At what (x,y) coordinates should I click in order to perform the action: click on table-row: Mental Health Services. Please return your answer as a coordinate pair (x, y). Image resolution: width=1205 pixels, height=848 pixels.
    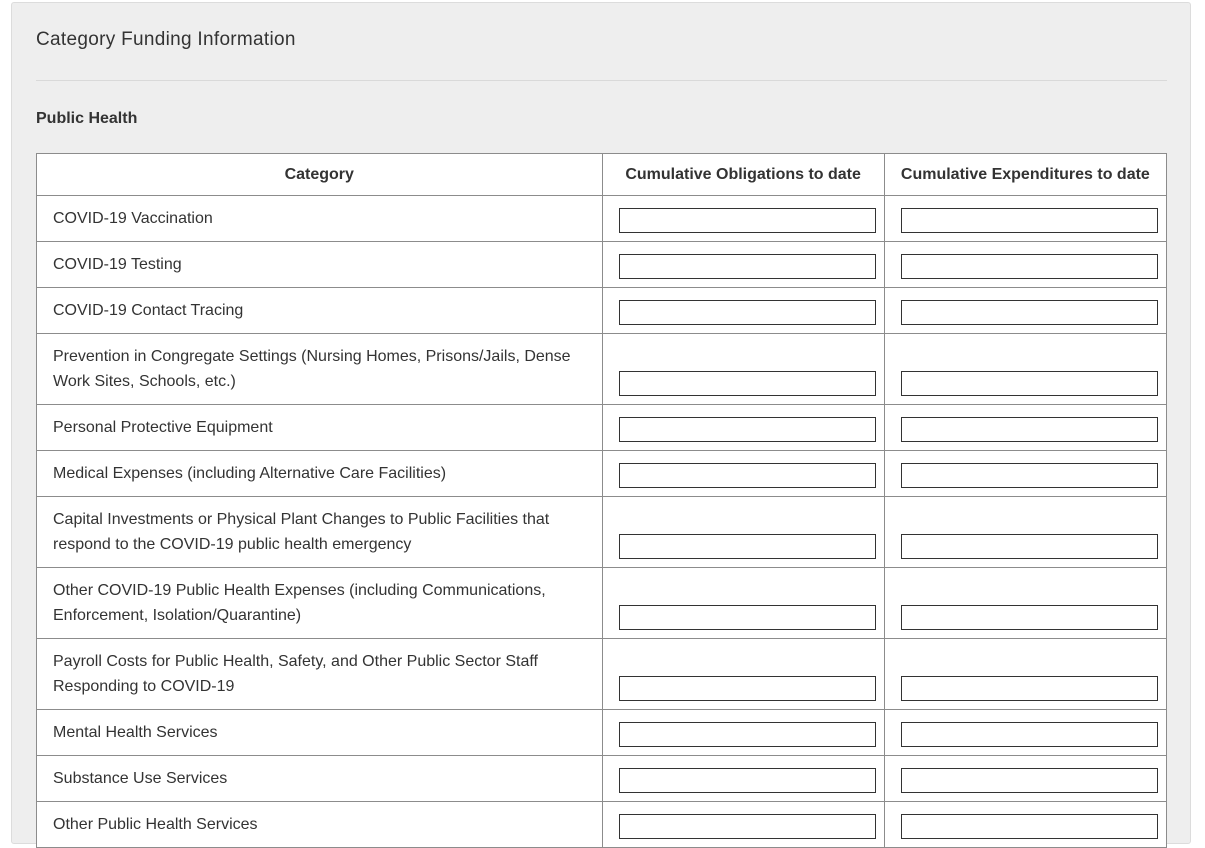
    Looking at the image, I should click on (602, 732).